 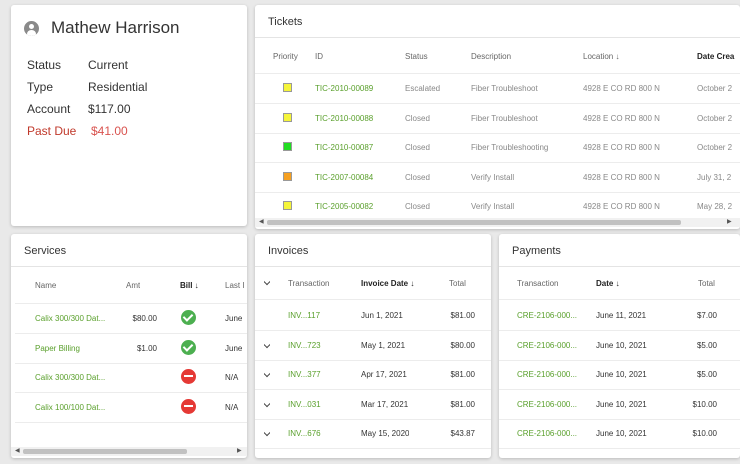 I want to click on payment-date: June 11, 2021, so click(x=621, y=315).